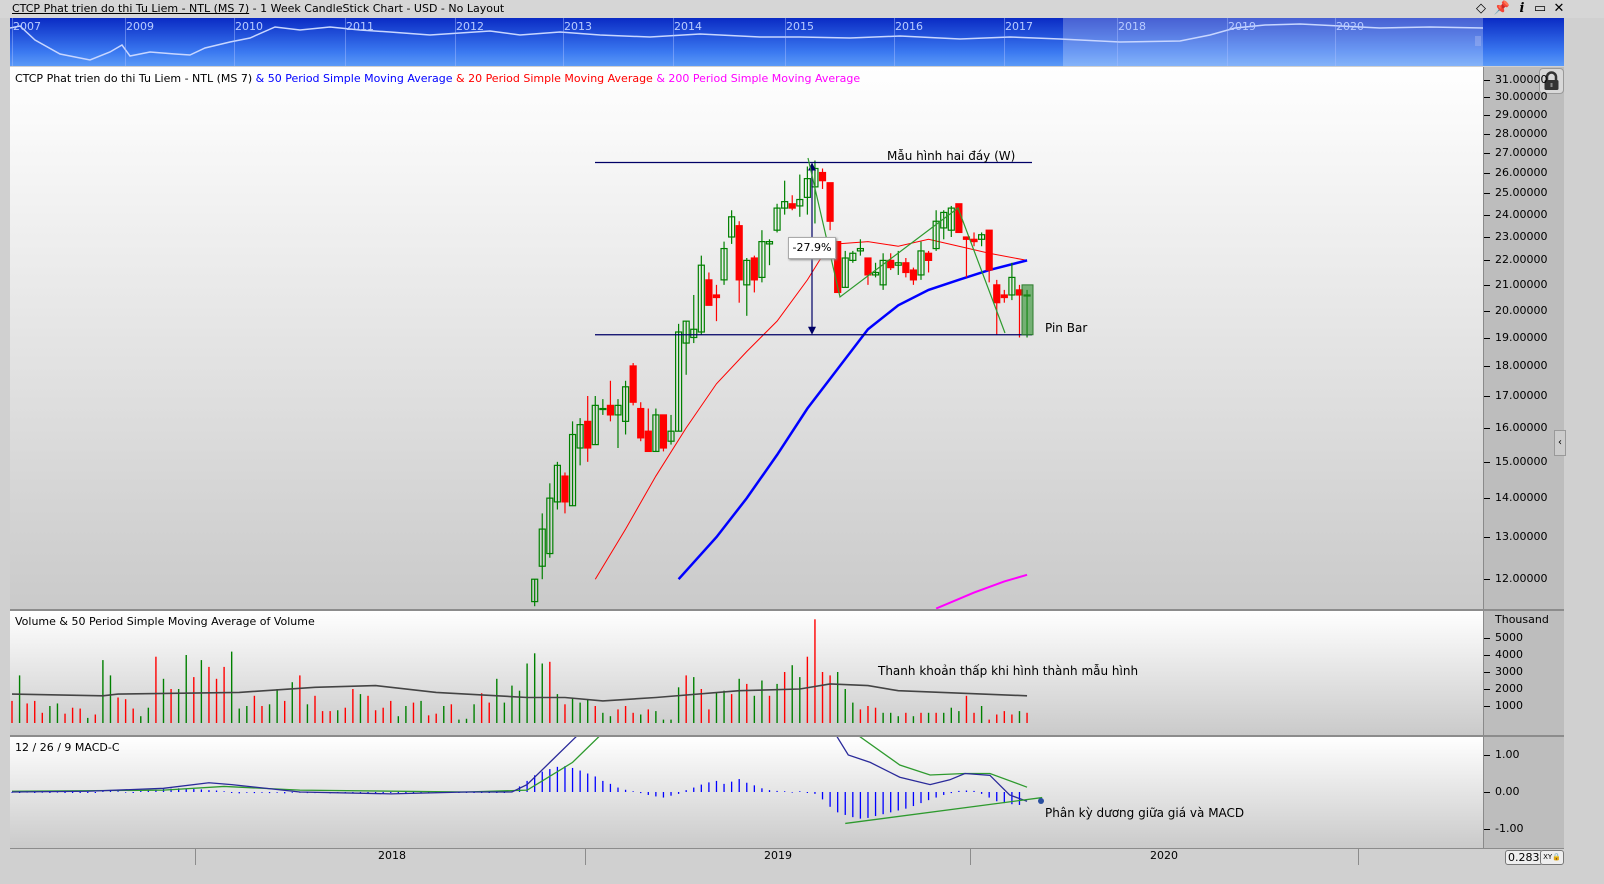  Describe the element at coordinates (1551, 81) in the screenshot. I see `lock-icon` at that location.